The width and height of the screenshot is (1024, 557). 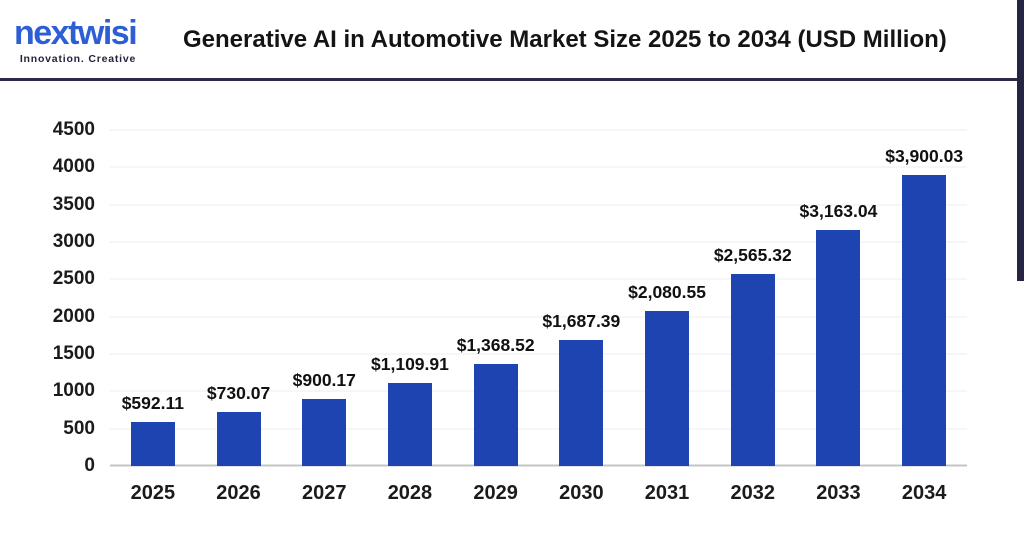 I want to click on x-axis-line, so click(x=538, y=465).